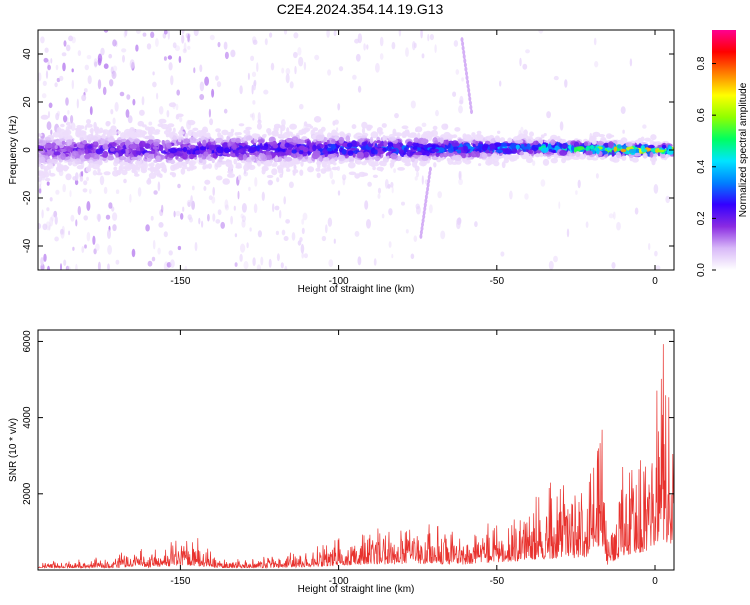  Describe the element at coordinates (356, 589) in the screenshot. I see `snr-x-axis-label: Height of straight line (km)` at that location.